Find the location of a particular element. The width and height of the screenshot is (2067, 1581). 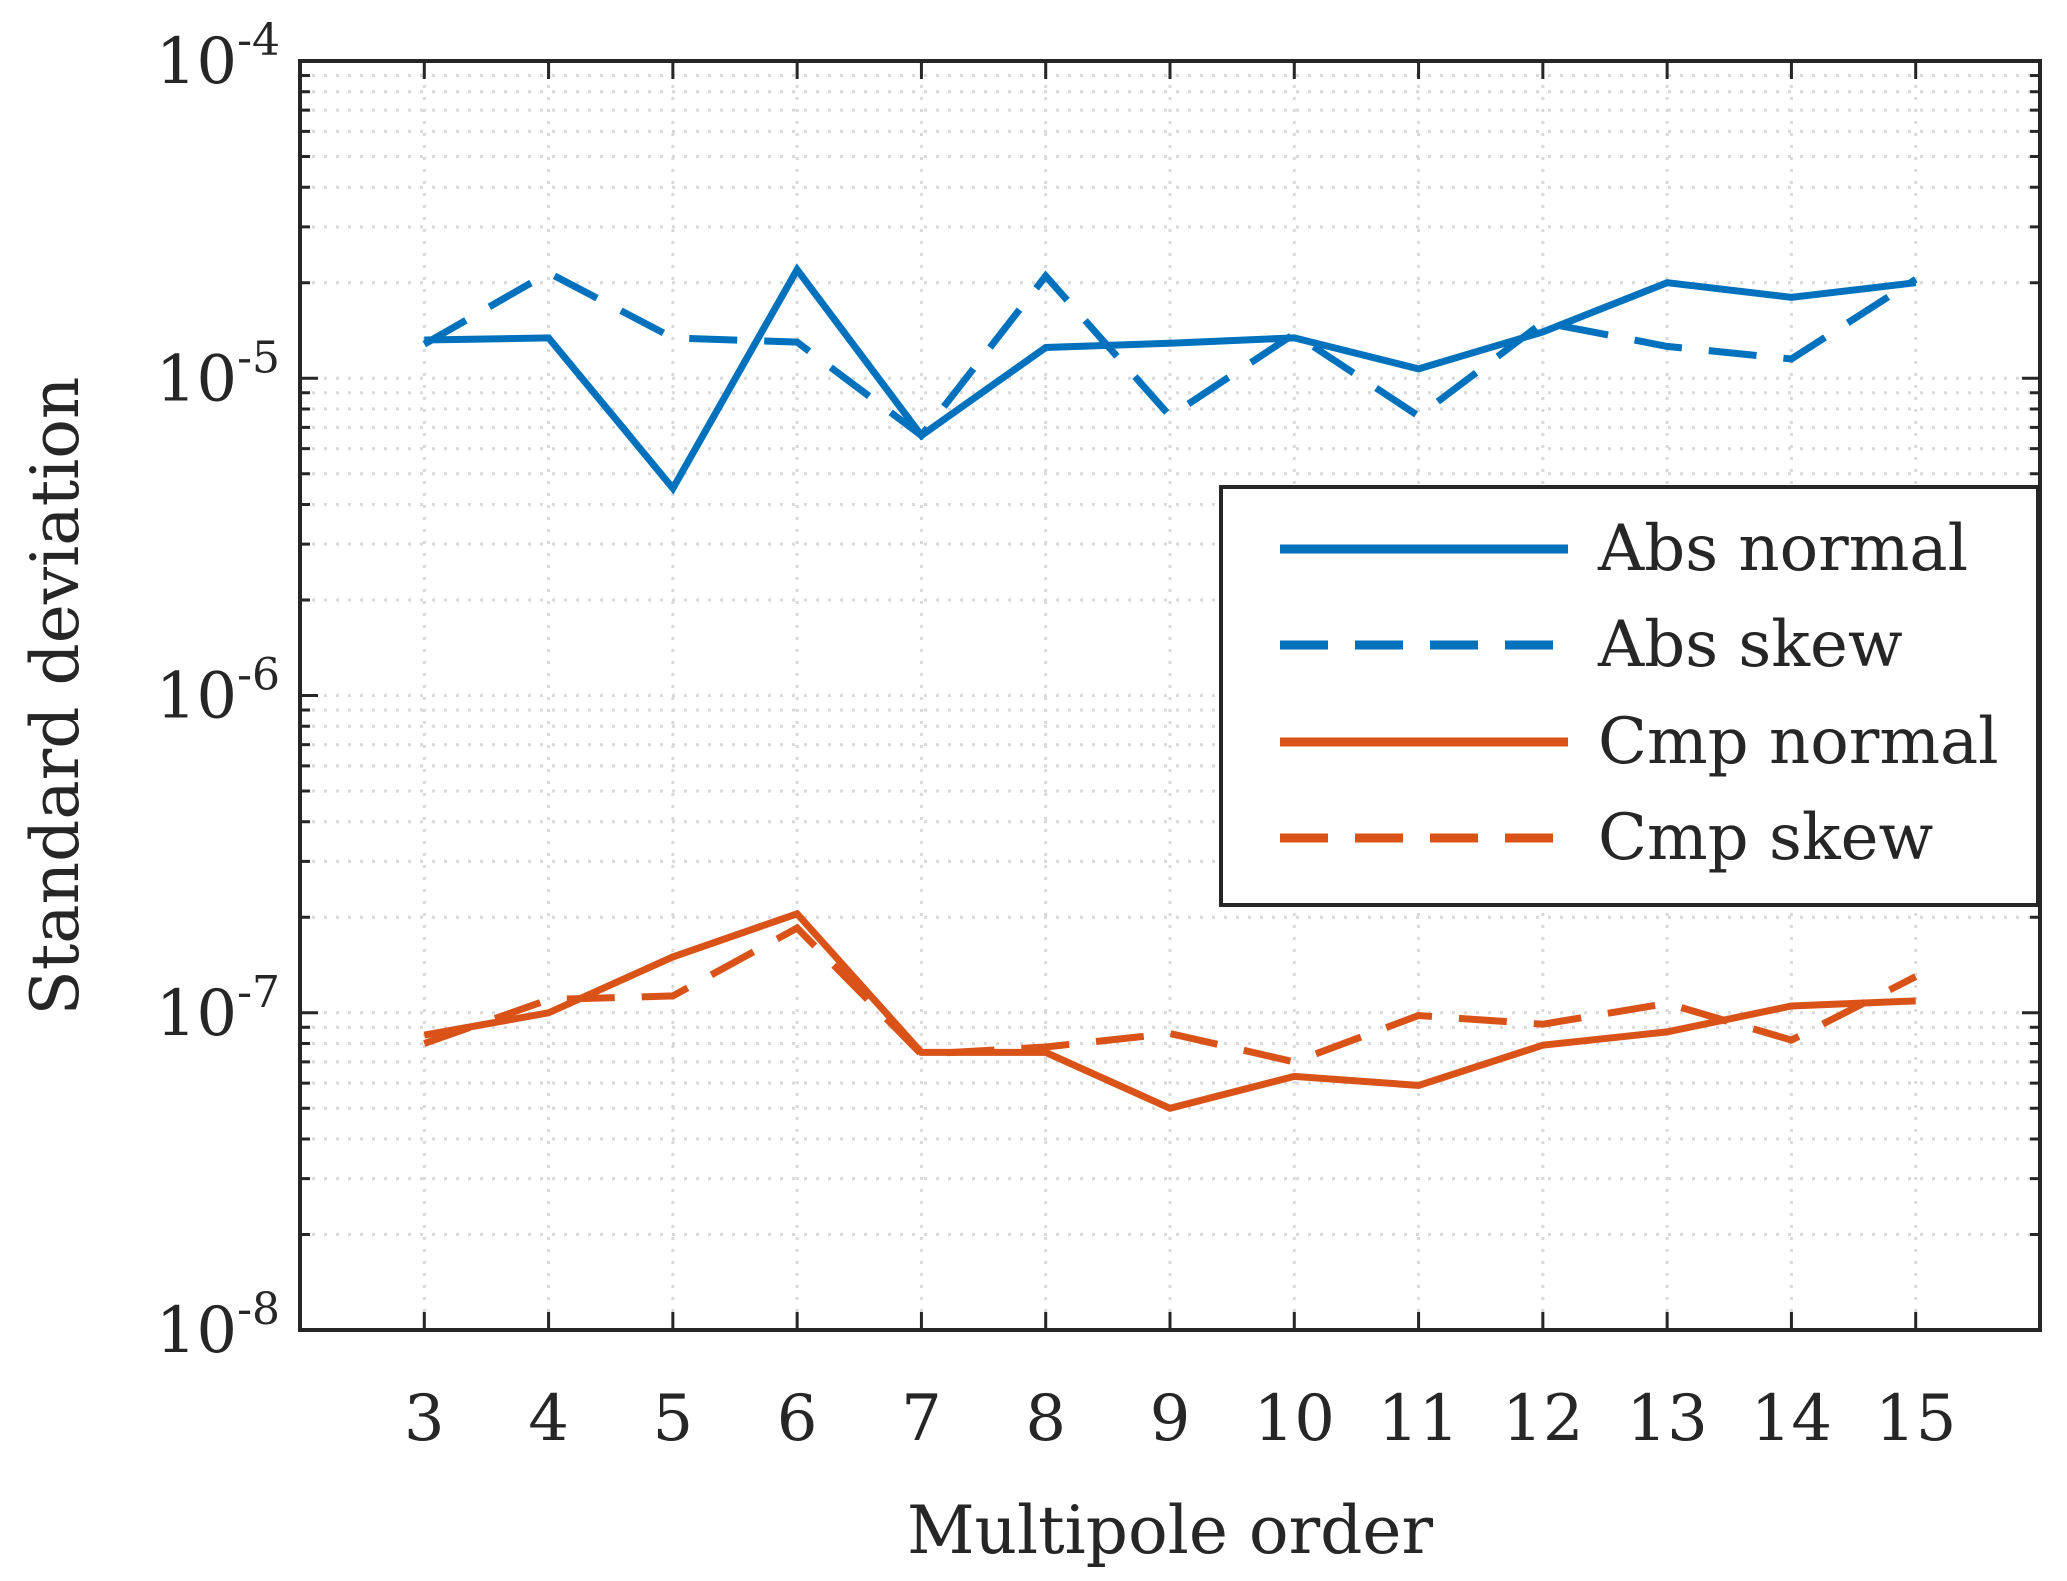

x-tick-label: 6 is located at coordinates (797, 1419).